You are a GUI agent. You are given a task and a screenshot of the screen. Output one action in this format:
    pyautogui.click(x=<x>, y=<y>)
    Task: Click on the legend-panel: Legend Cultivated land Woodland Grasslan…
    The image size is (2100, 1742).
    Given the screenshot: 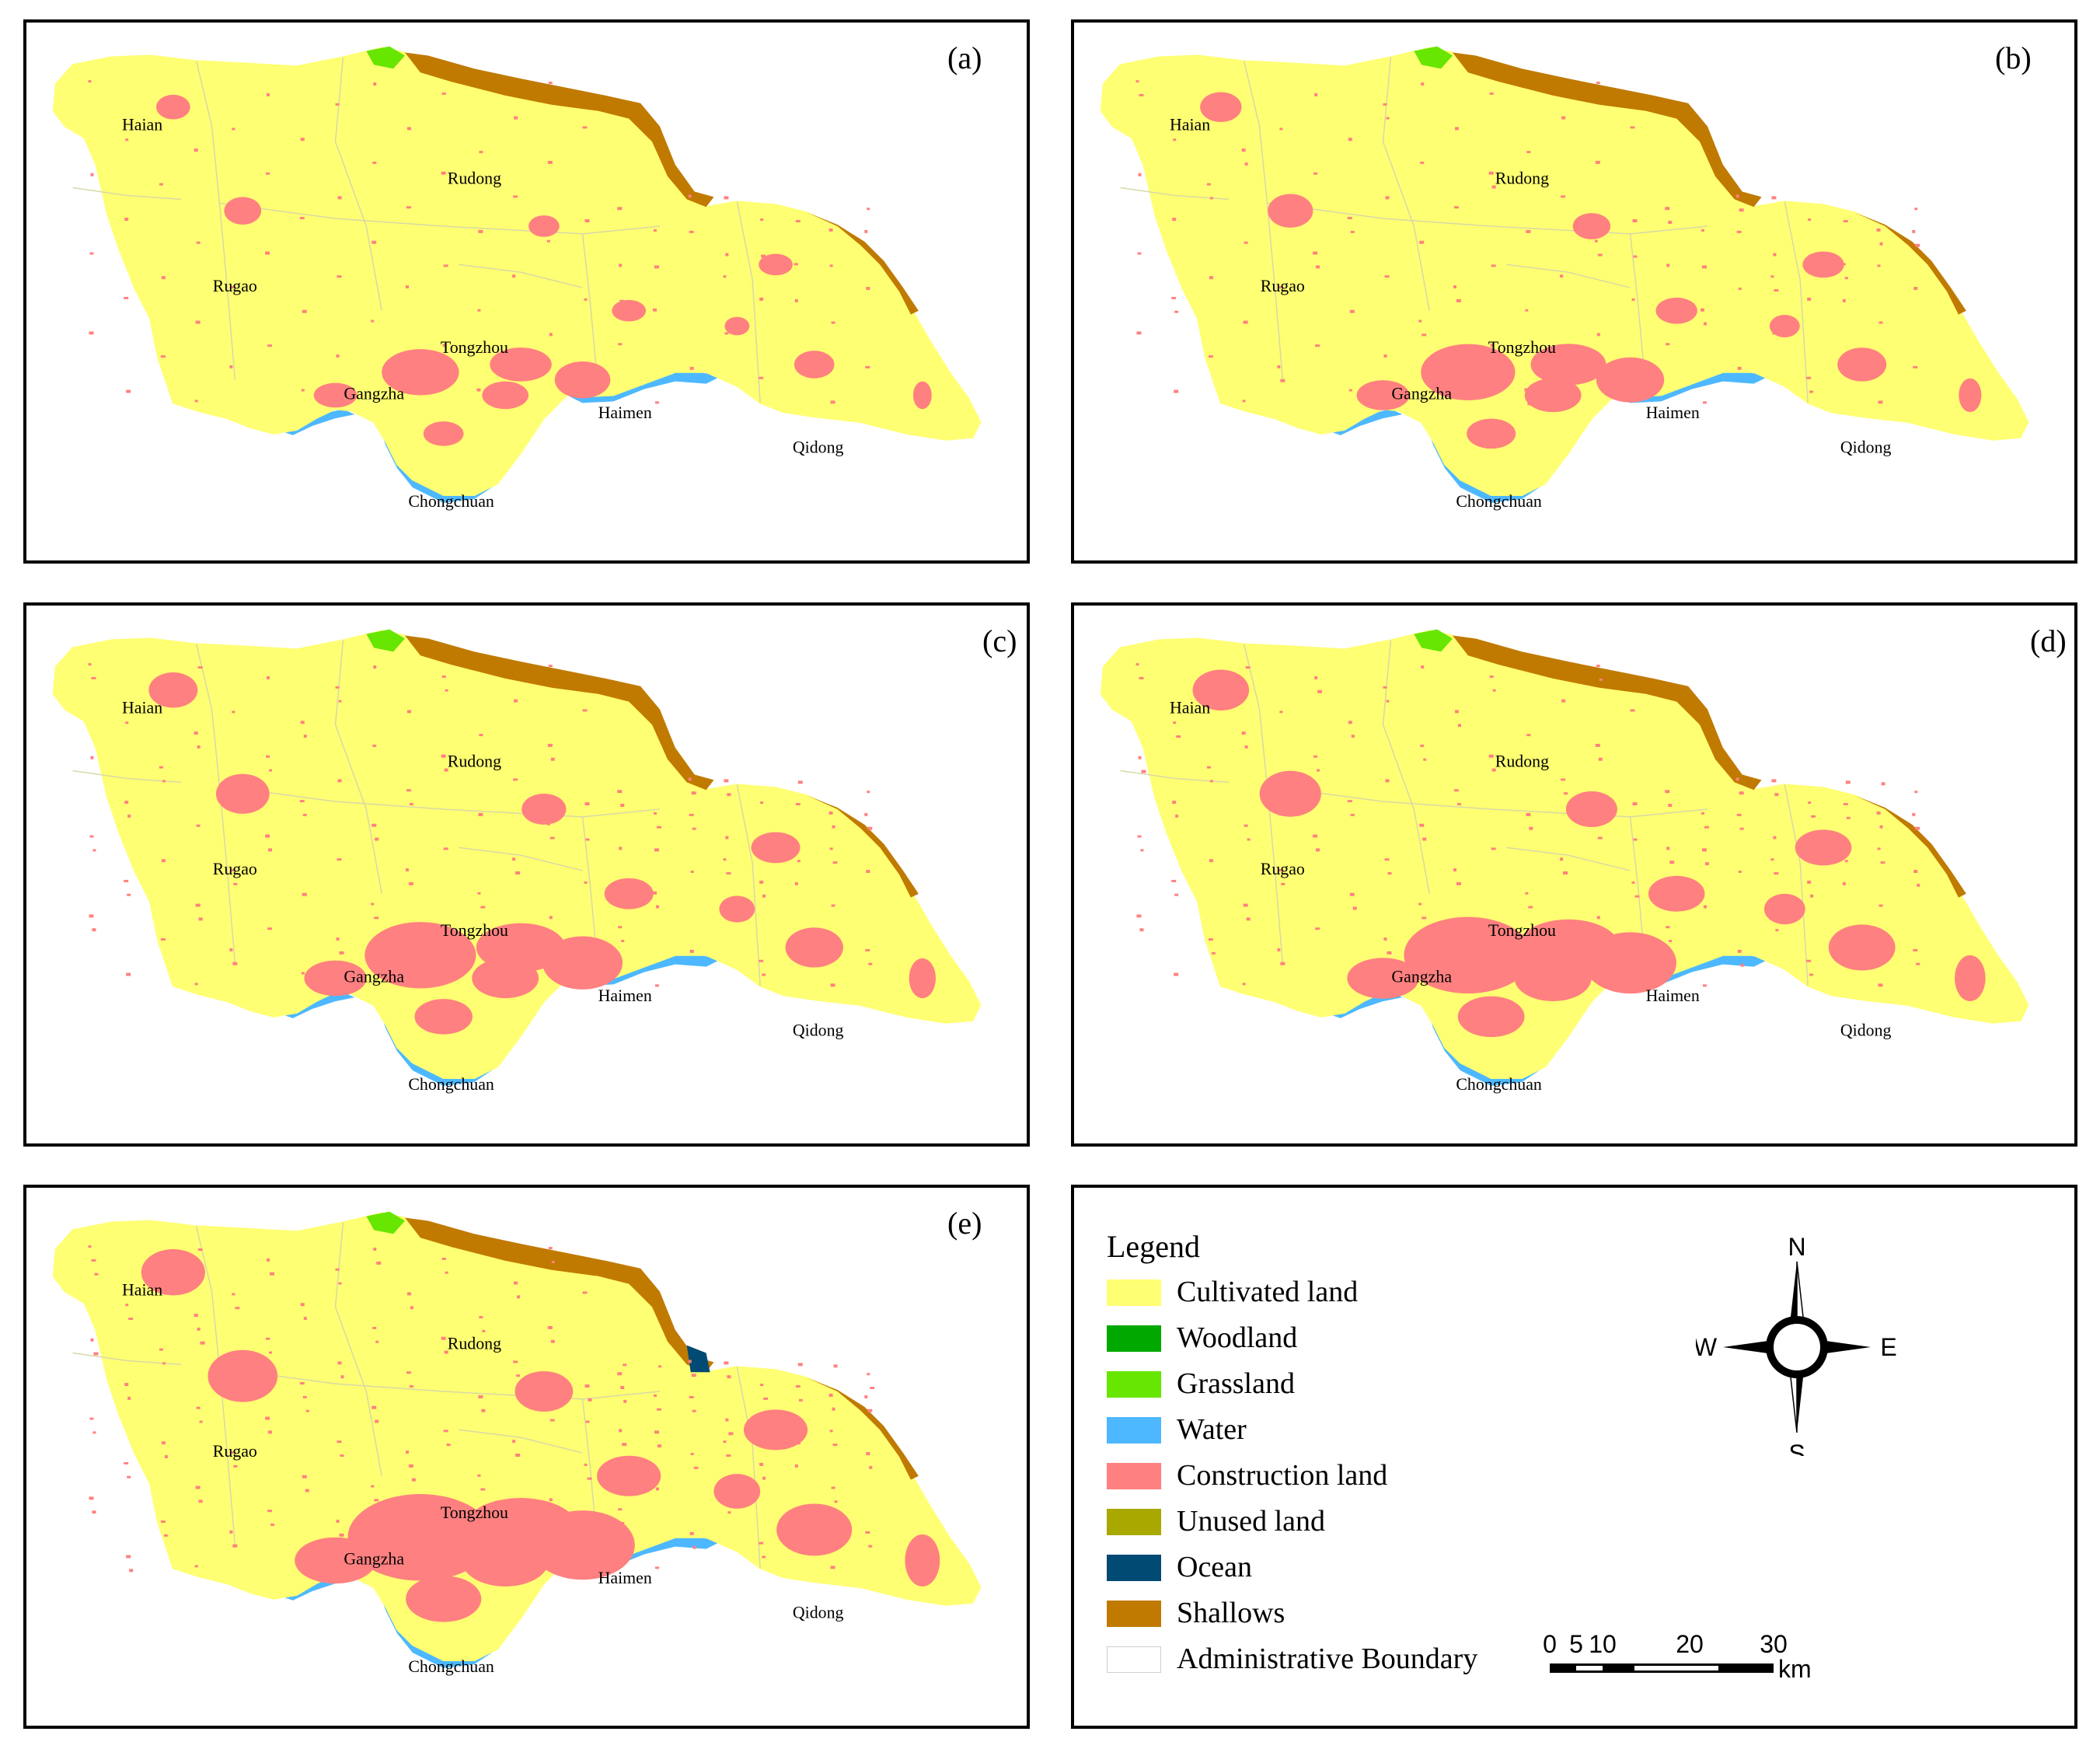 What is the action you would take?
    pyautogui.click(x=1574, y=1457)
    